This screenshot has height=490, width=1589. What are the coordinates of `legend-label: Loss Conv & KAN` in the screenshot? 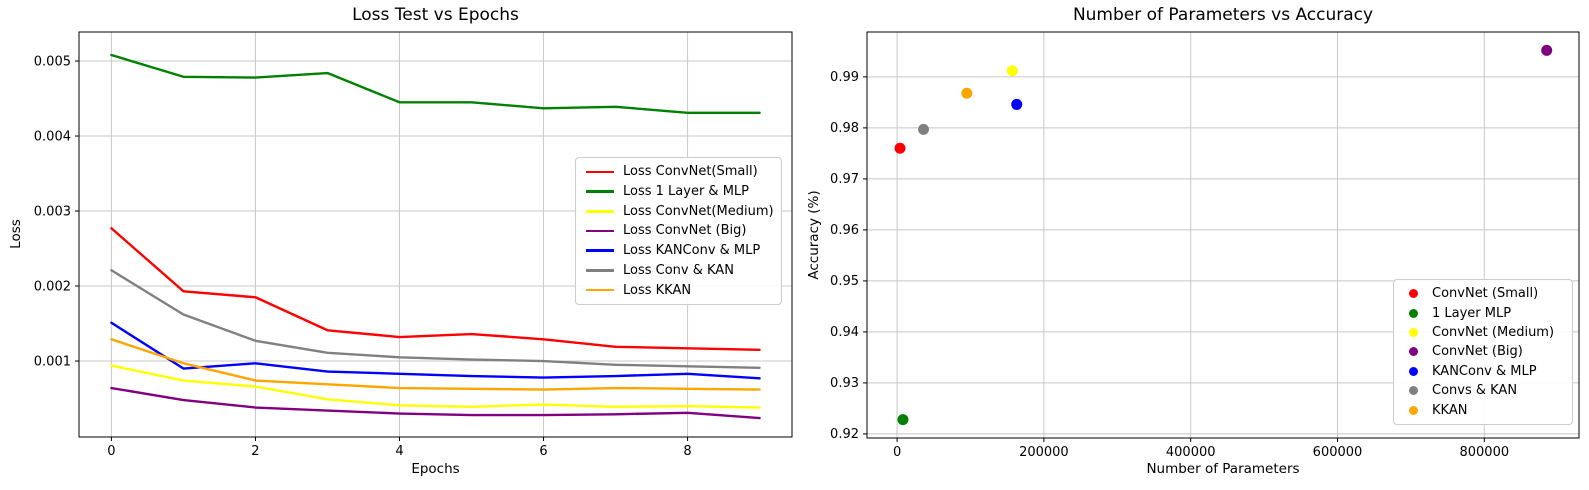 It's located at (678, 270).